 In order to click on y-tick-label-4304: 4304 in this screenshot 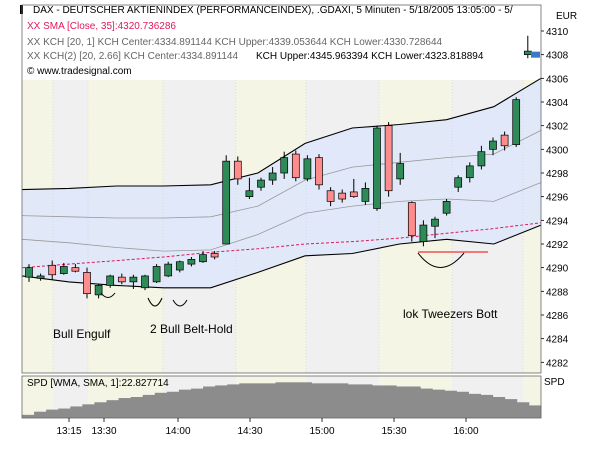, I will do `click(557, 103)`.